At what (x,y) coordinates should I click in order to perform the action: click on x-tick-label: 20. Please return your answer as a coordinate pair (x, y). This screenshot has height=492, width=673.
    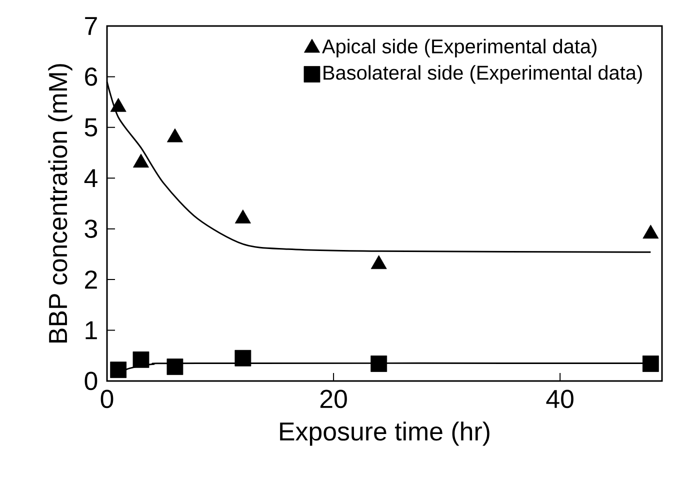
    Looking at the image, I should click on (333, 399).